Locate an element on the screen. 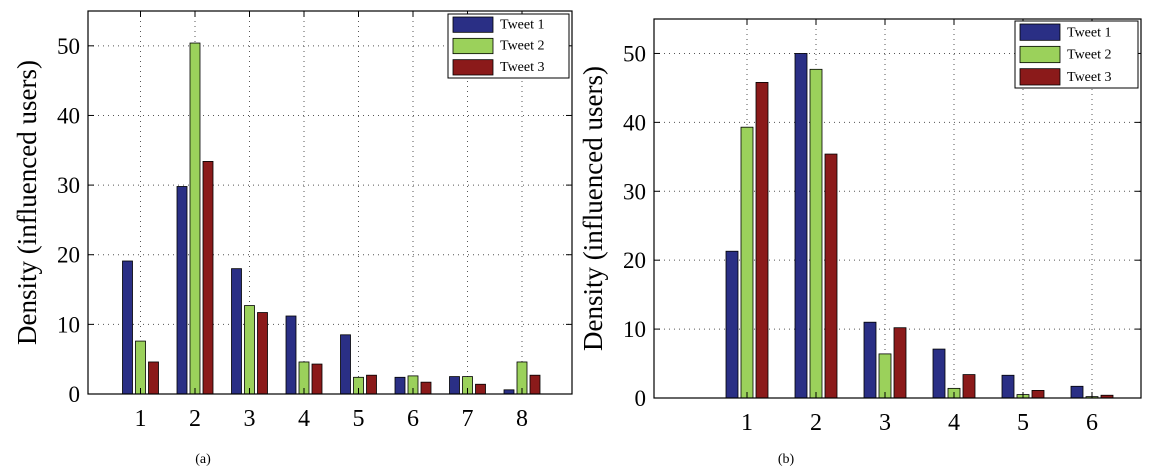 This screenshot has height=470, width=1155. panel-caption-b: (b) is located at coordinates (786, 459).